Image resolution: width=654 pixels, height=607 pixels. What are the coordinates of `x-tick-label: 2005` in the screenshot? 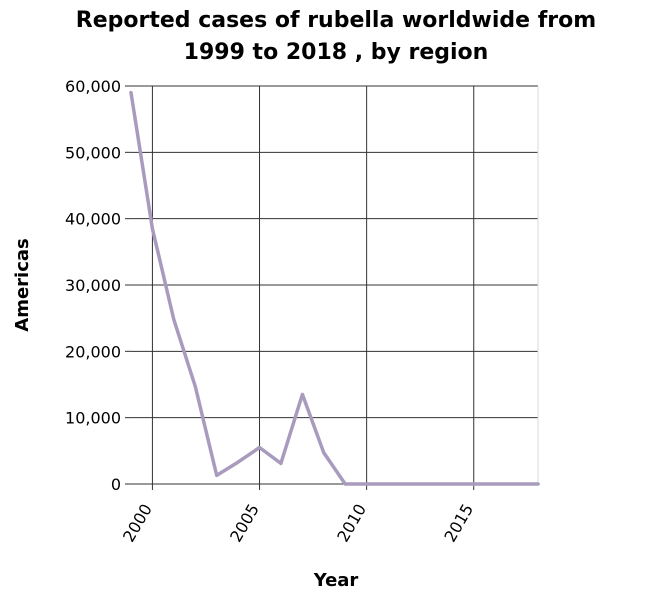 It's located at (244, 523).